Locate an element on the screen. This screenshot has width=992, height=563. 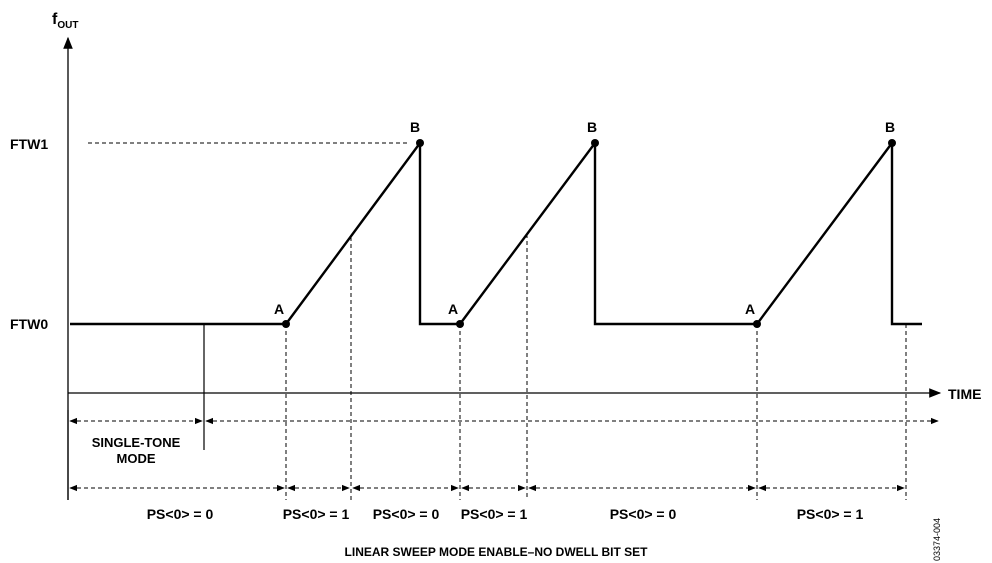
ftw0-label: FTW0 is located at coordinates (29, 324).